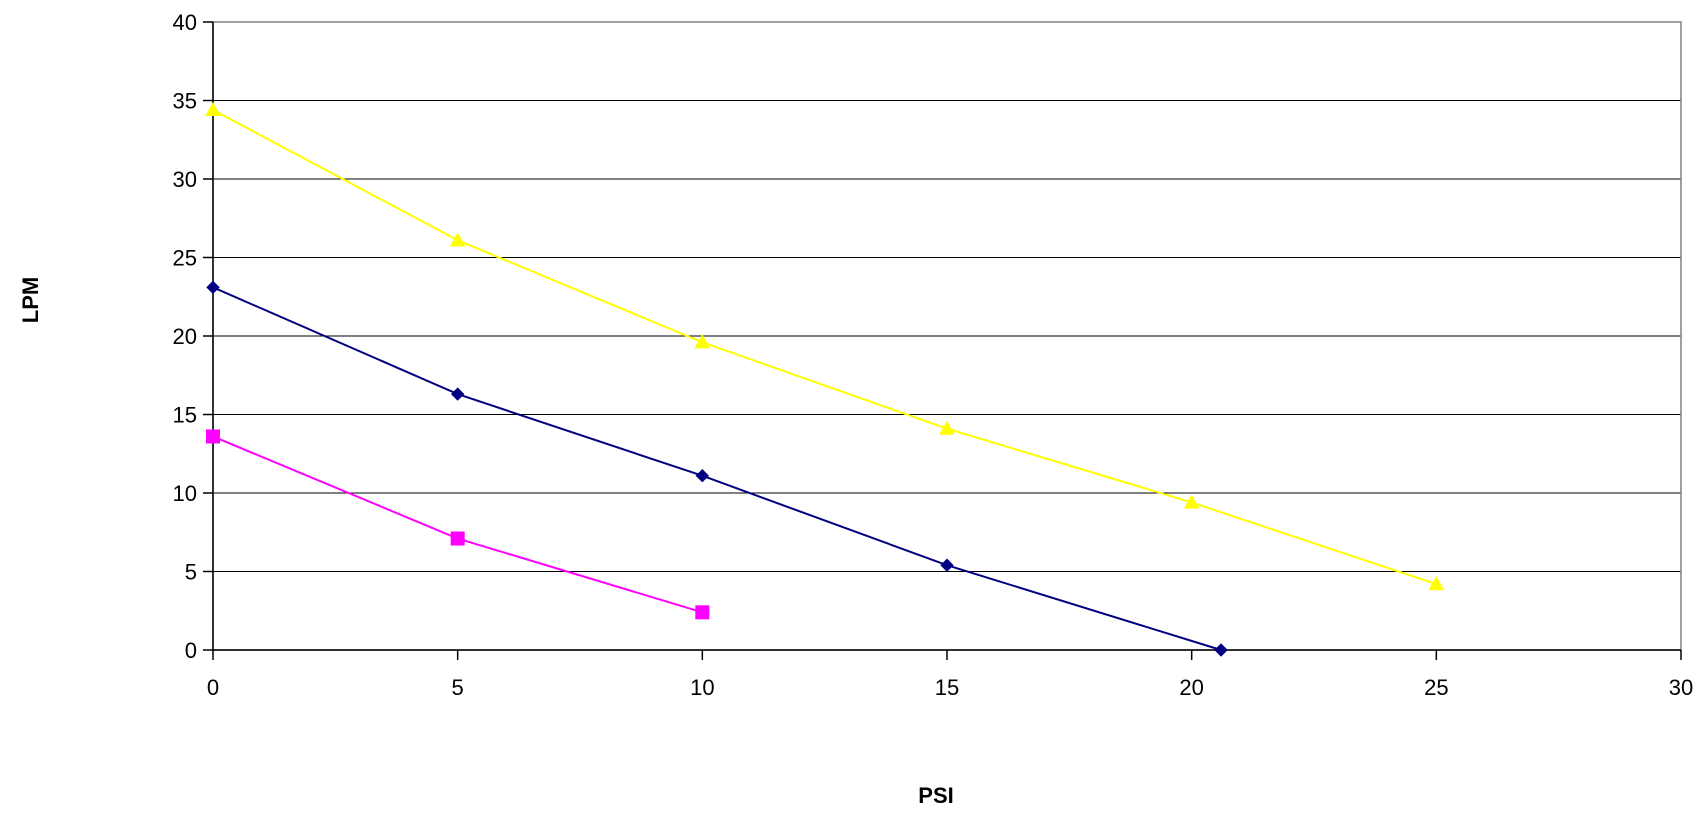 The image size is (1707, 820). What do you see at coordinates (935, 795) in the screenshot?
I see `x-axis-title: PSI` at bounding box center [935, 795].